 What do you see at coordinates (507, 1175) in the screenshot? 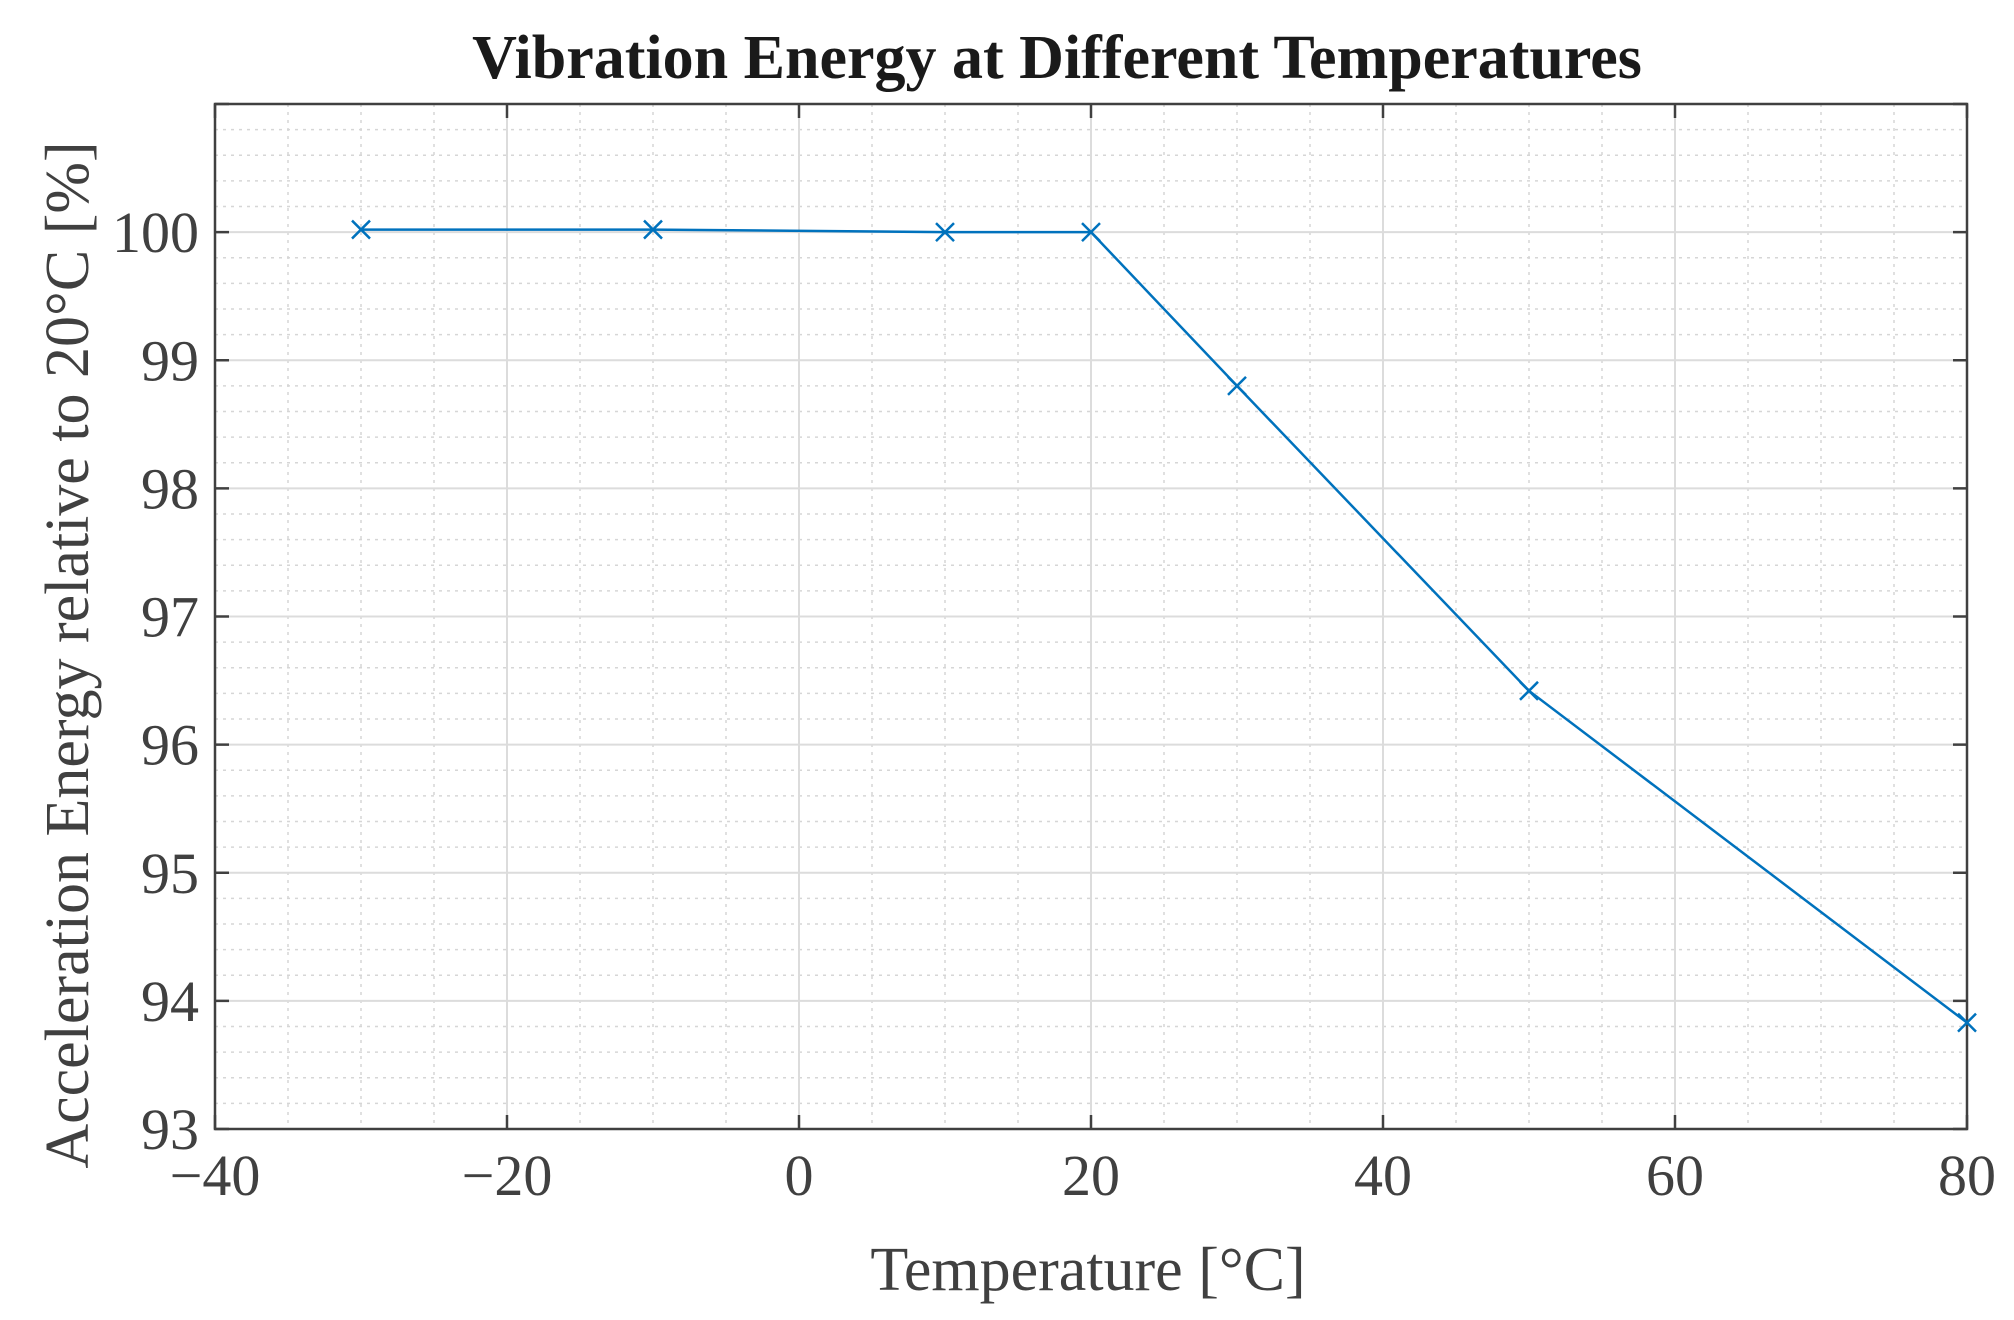
I see `x-tick-label: −20` at bounding box center [507, 1175].